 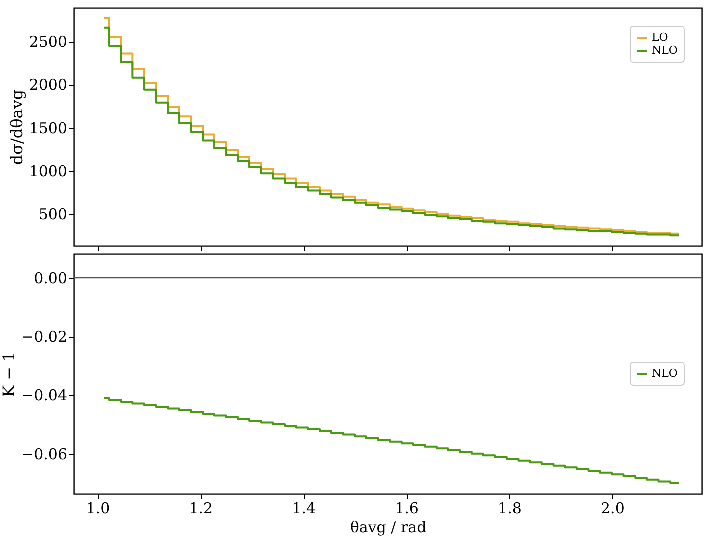 I want to click on y-tick-label: −0.06, so click(x=45, y=454).